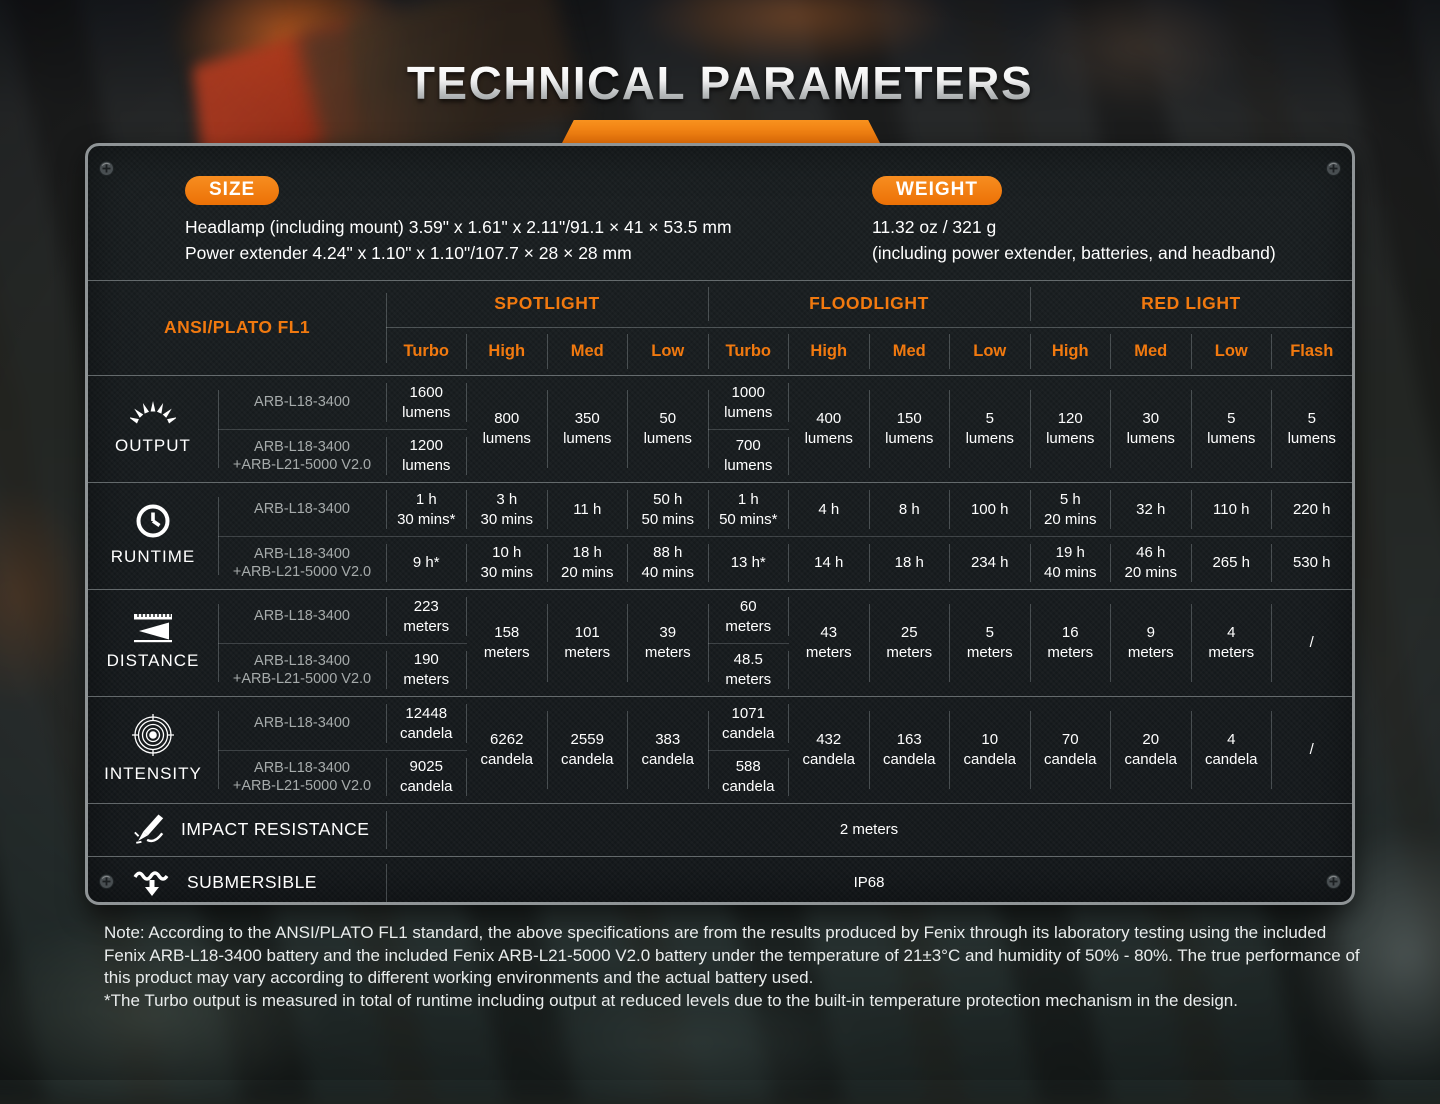  What do you see at coordinates (153, 429) in the screenshot?
I see `output-row-header: OUTPUT` at bounding box center [153, 429].